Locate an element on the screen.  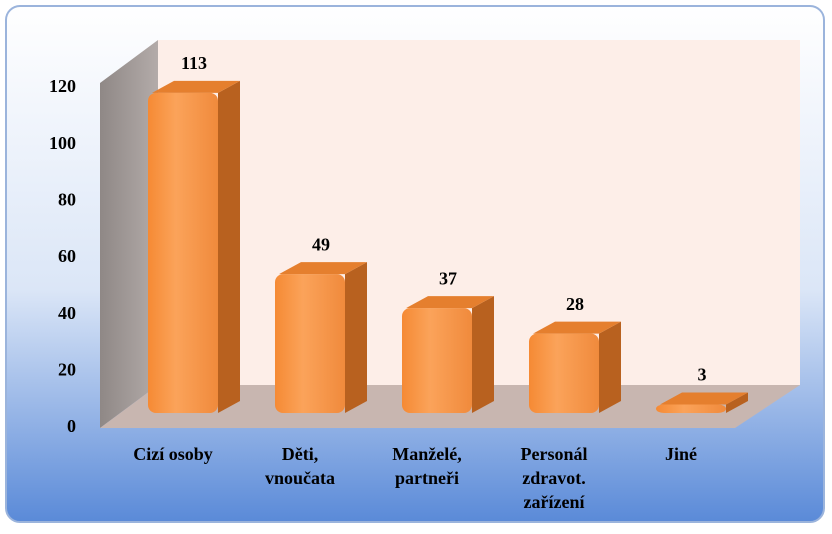
x-tick-line: zařízení is located at coordinates (555, 502).